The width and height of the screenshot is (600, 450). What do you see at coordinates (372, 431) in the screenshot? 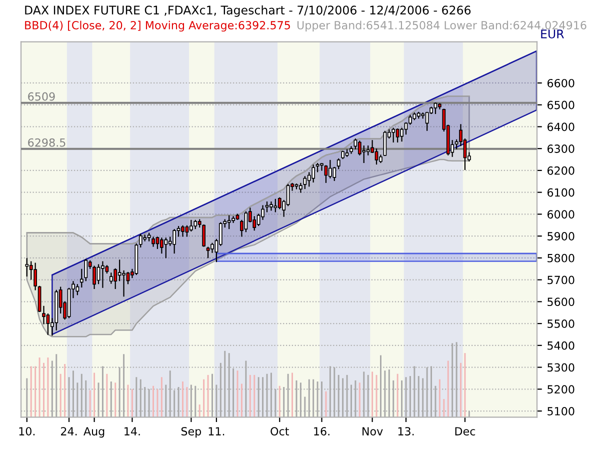
I see `x-tick-label: Nov` at bounding box center [372, 431].